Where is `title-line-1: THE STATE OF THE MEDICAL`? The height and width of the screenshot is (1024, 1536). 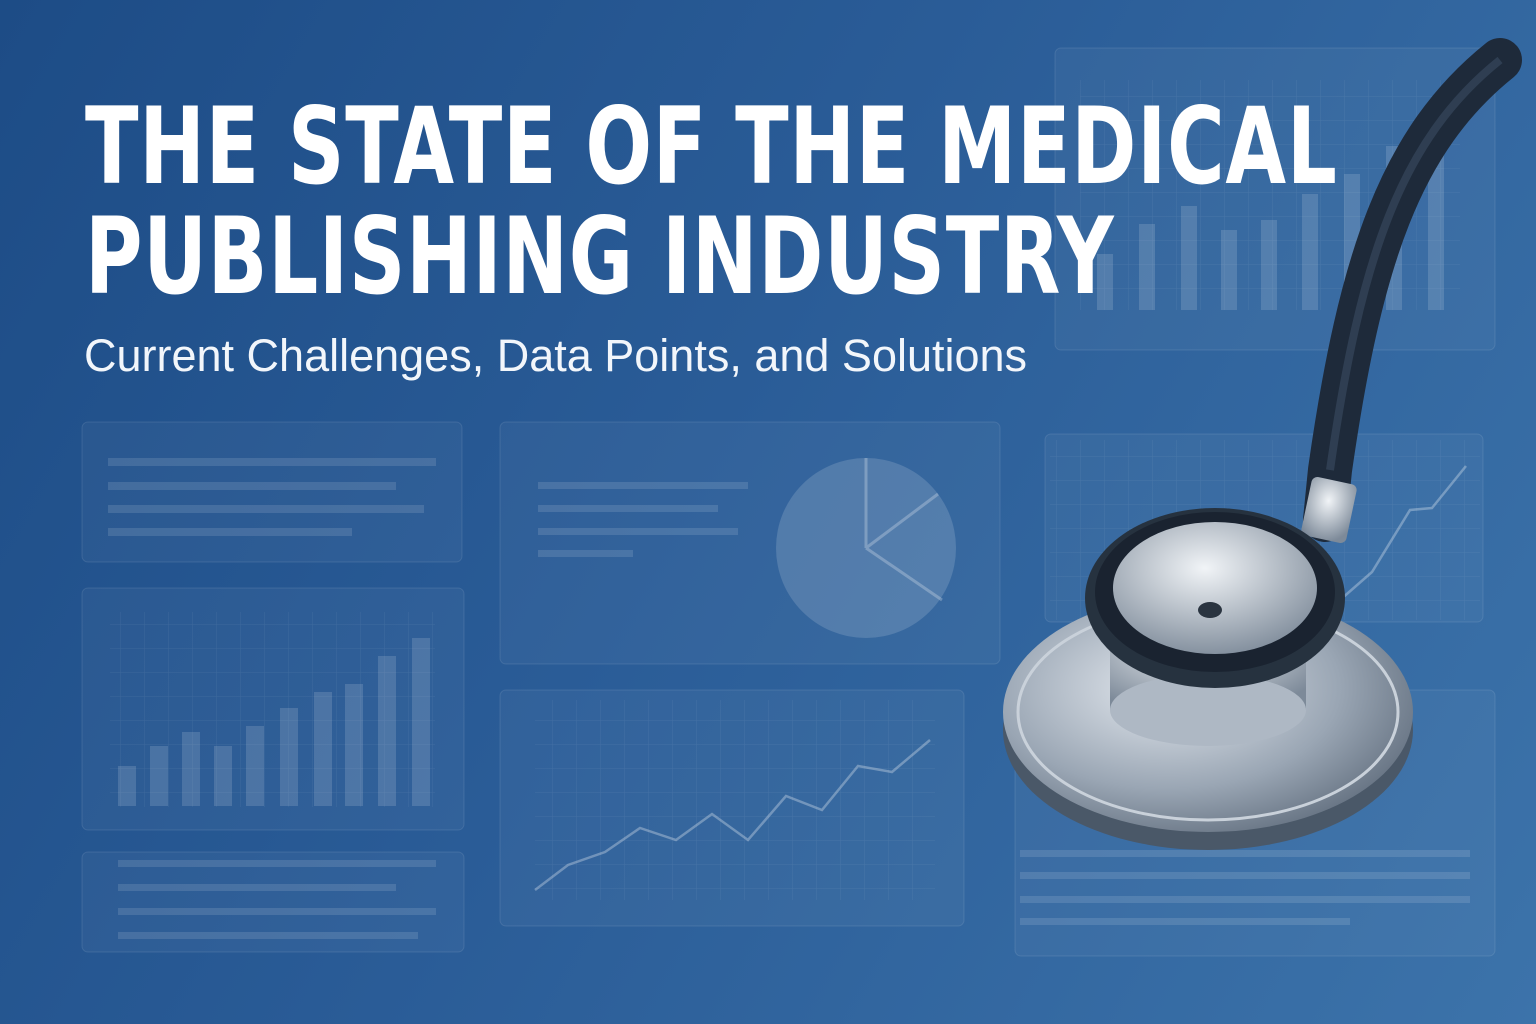
title-line-1: THE STATE OF THE MEDICAL is located at coordinates (711, 146).